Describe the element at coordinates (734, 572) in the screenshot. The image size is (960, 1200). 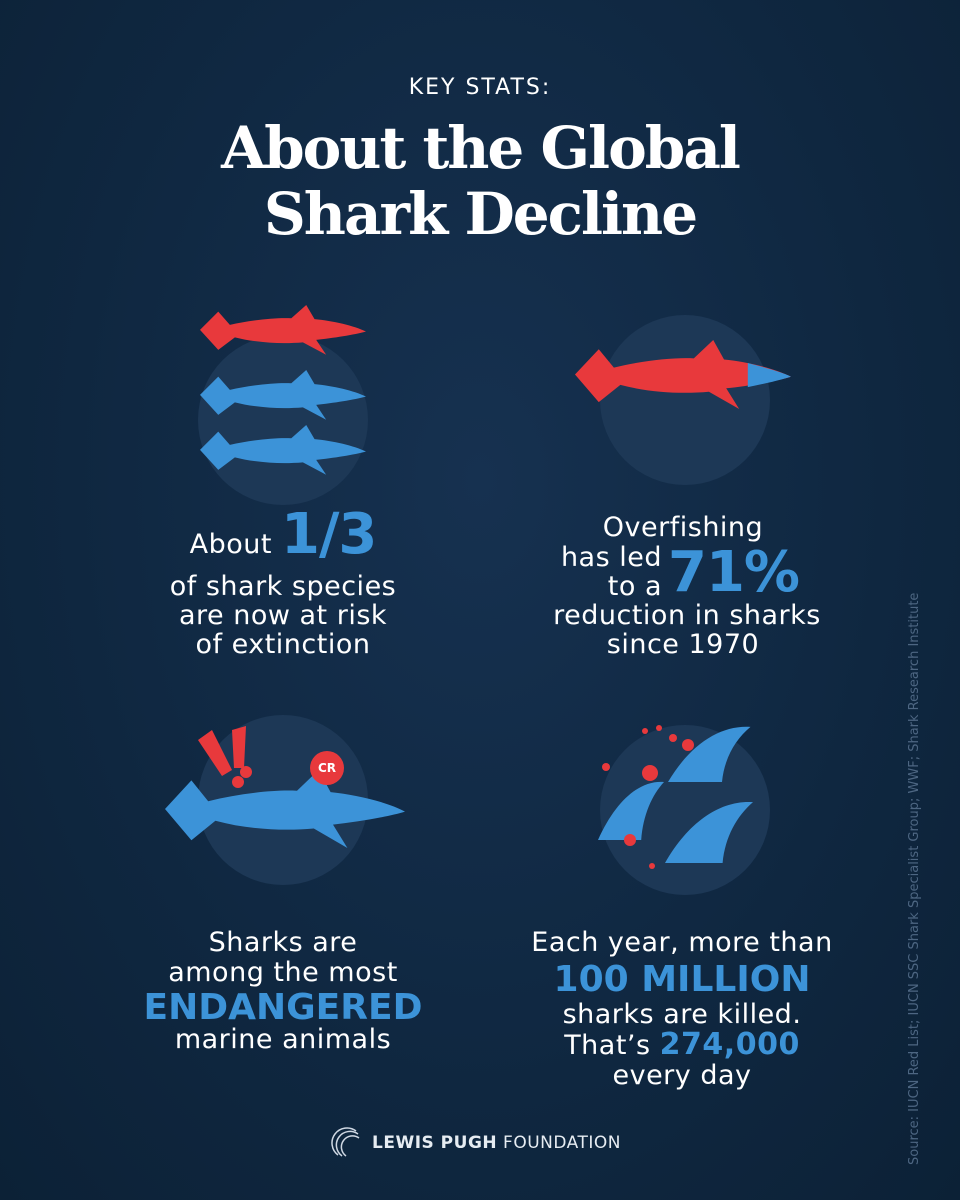
I see `figure: 71%` at that location.